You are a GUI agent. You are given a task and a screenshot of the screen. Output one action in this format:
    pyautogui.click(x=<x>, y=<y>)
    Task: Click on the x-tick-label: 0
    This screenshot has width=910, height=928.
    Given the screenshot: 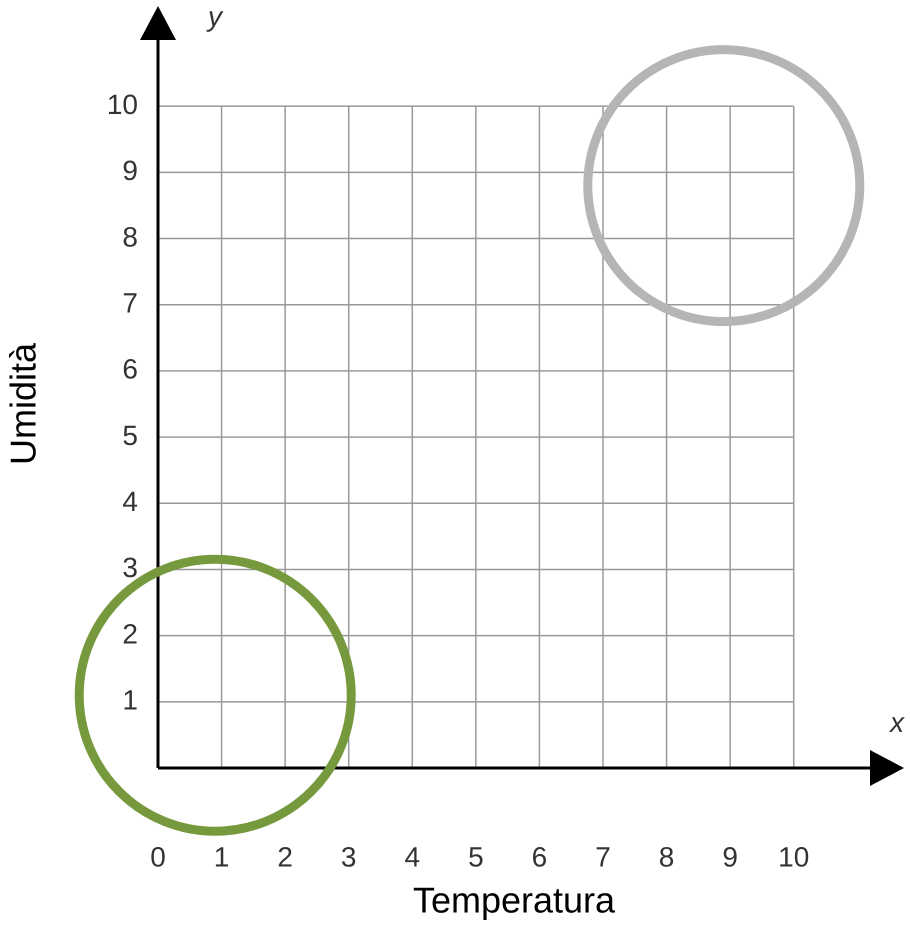 What is the action you would take?
    pyautogui.click(x=158, y=857)
    